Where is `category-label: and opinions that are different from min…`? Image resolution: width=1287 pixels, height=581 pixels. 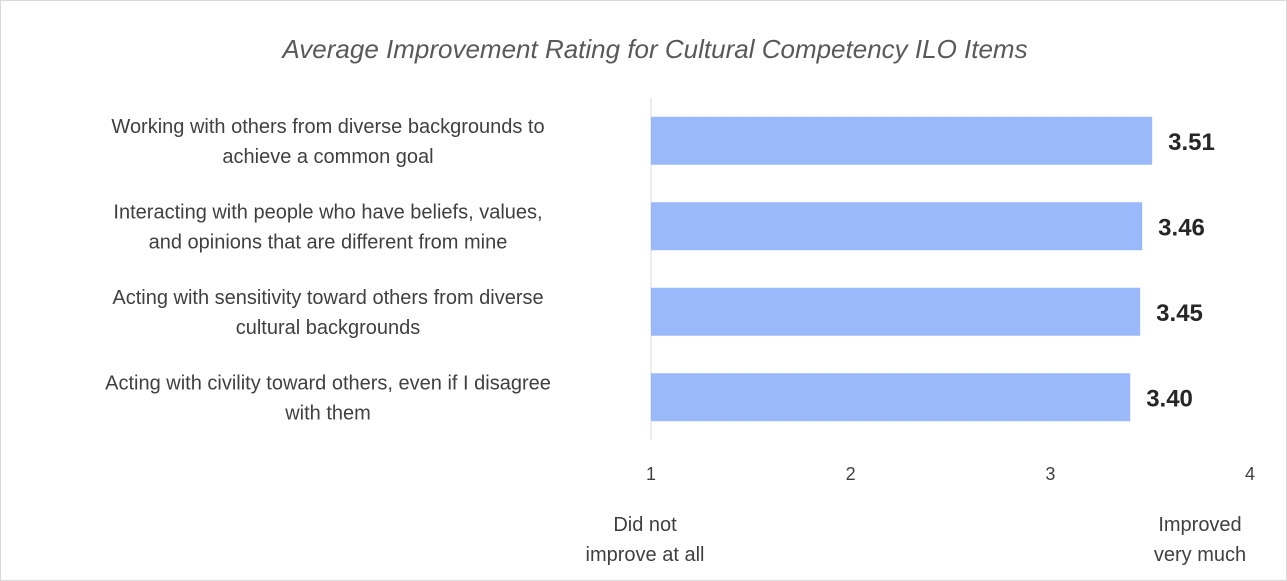 category-label: and opinions that are different from min… is located at coordinates (328, 242).